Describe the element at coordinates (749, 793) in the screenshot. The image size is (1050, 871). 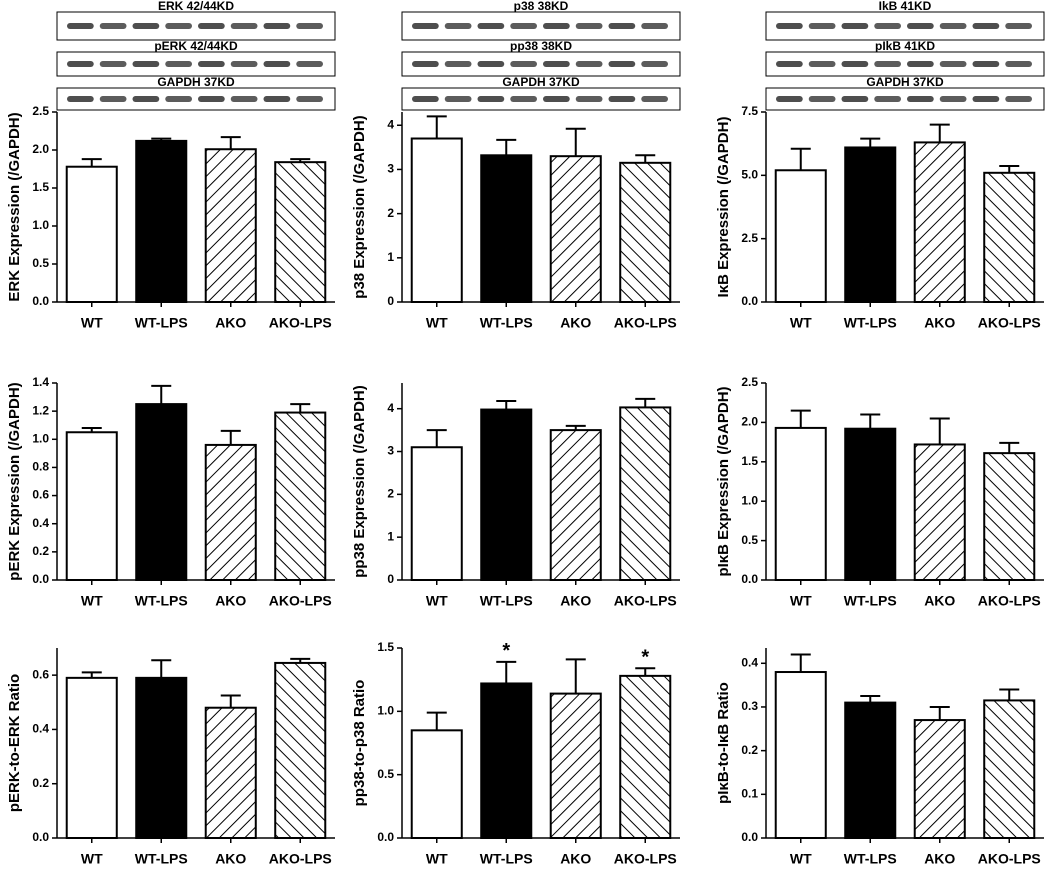
I see `y-tick-label: 0.1` at that location.